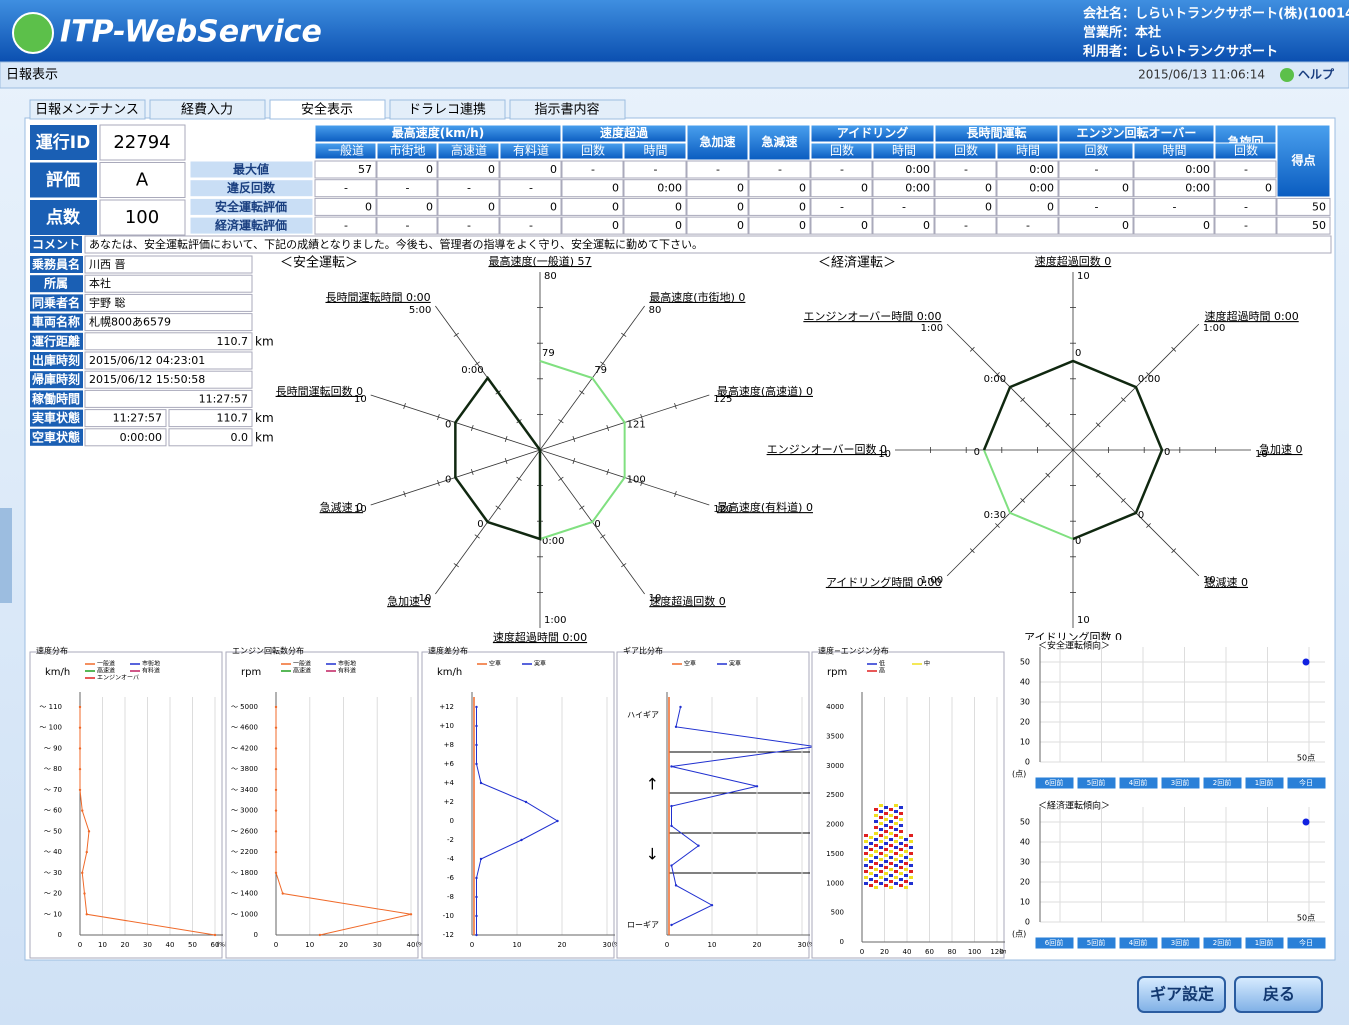  What do you see at coordinates (409, 601) in the screenshot?
I see `radar-axis-label: 急加速 0` at bounding box center [409, 601].